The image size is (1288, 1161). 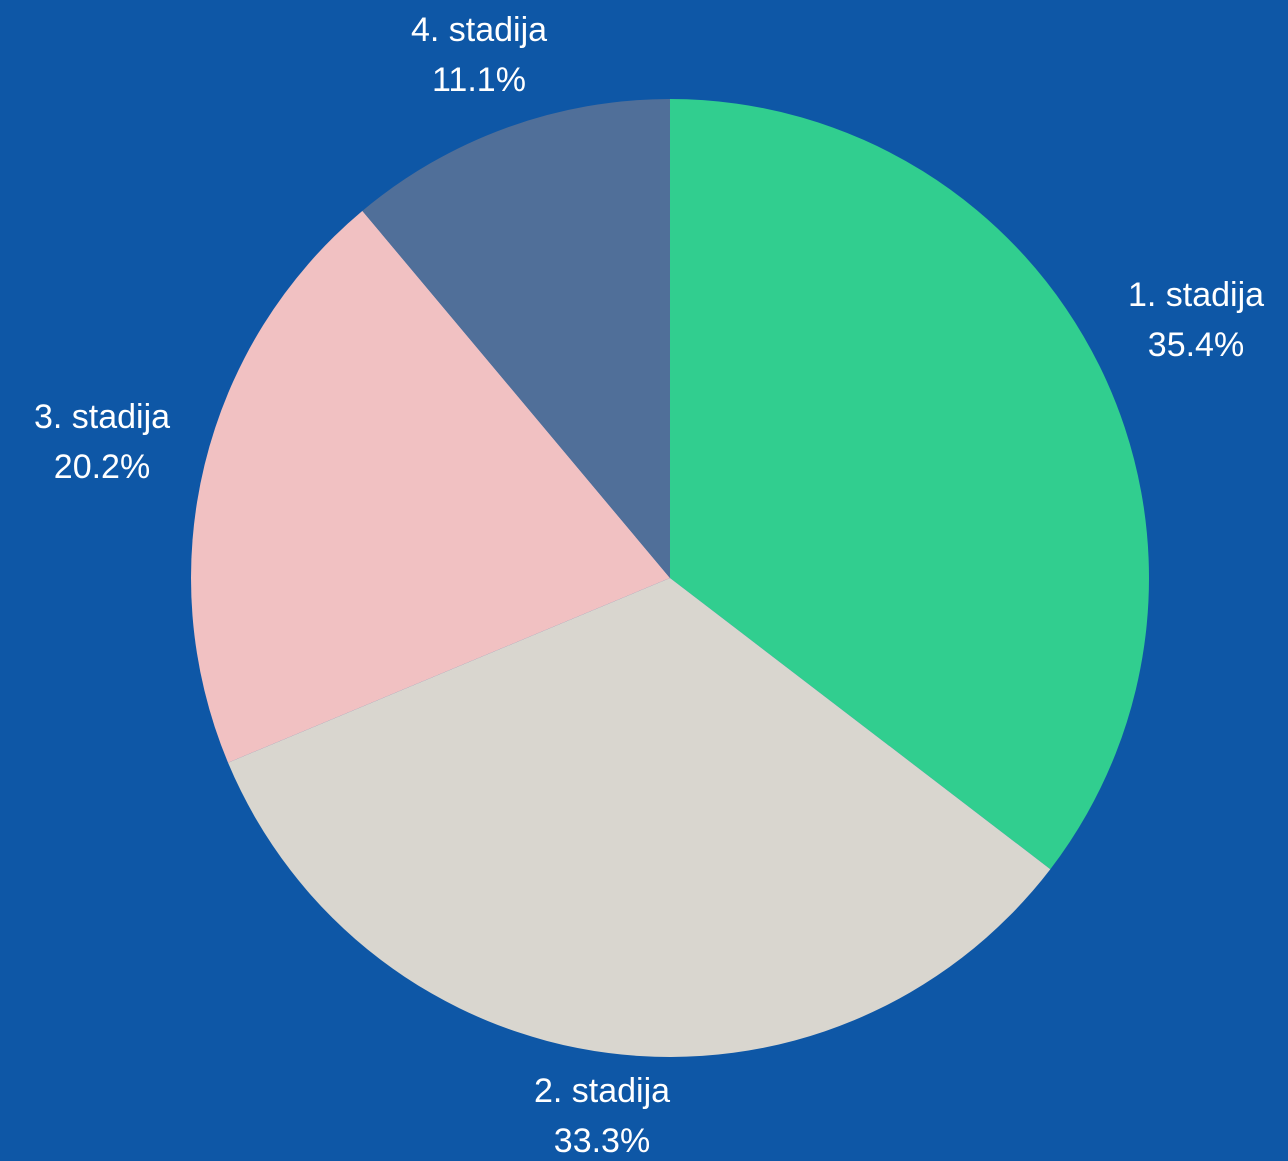 I want to click on slice-label-2: 2. stadija, so click(x=602, y=1091).